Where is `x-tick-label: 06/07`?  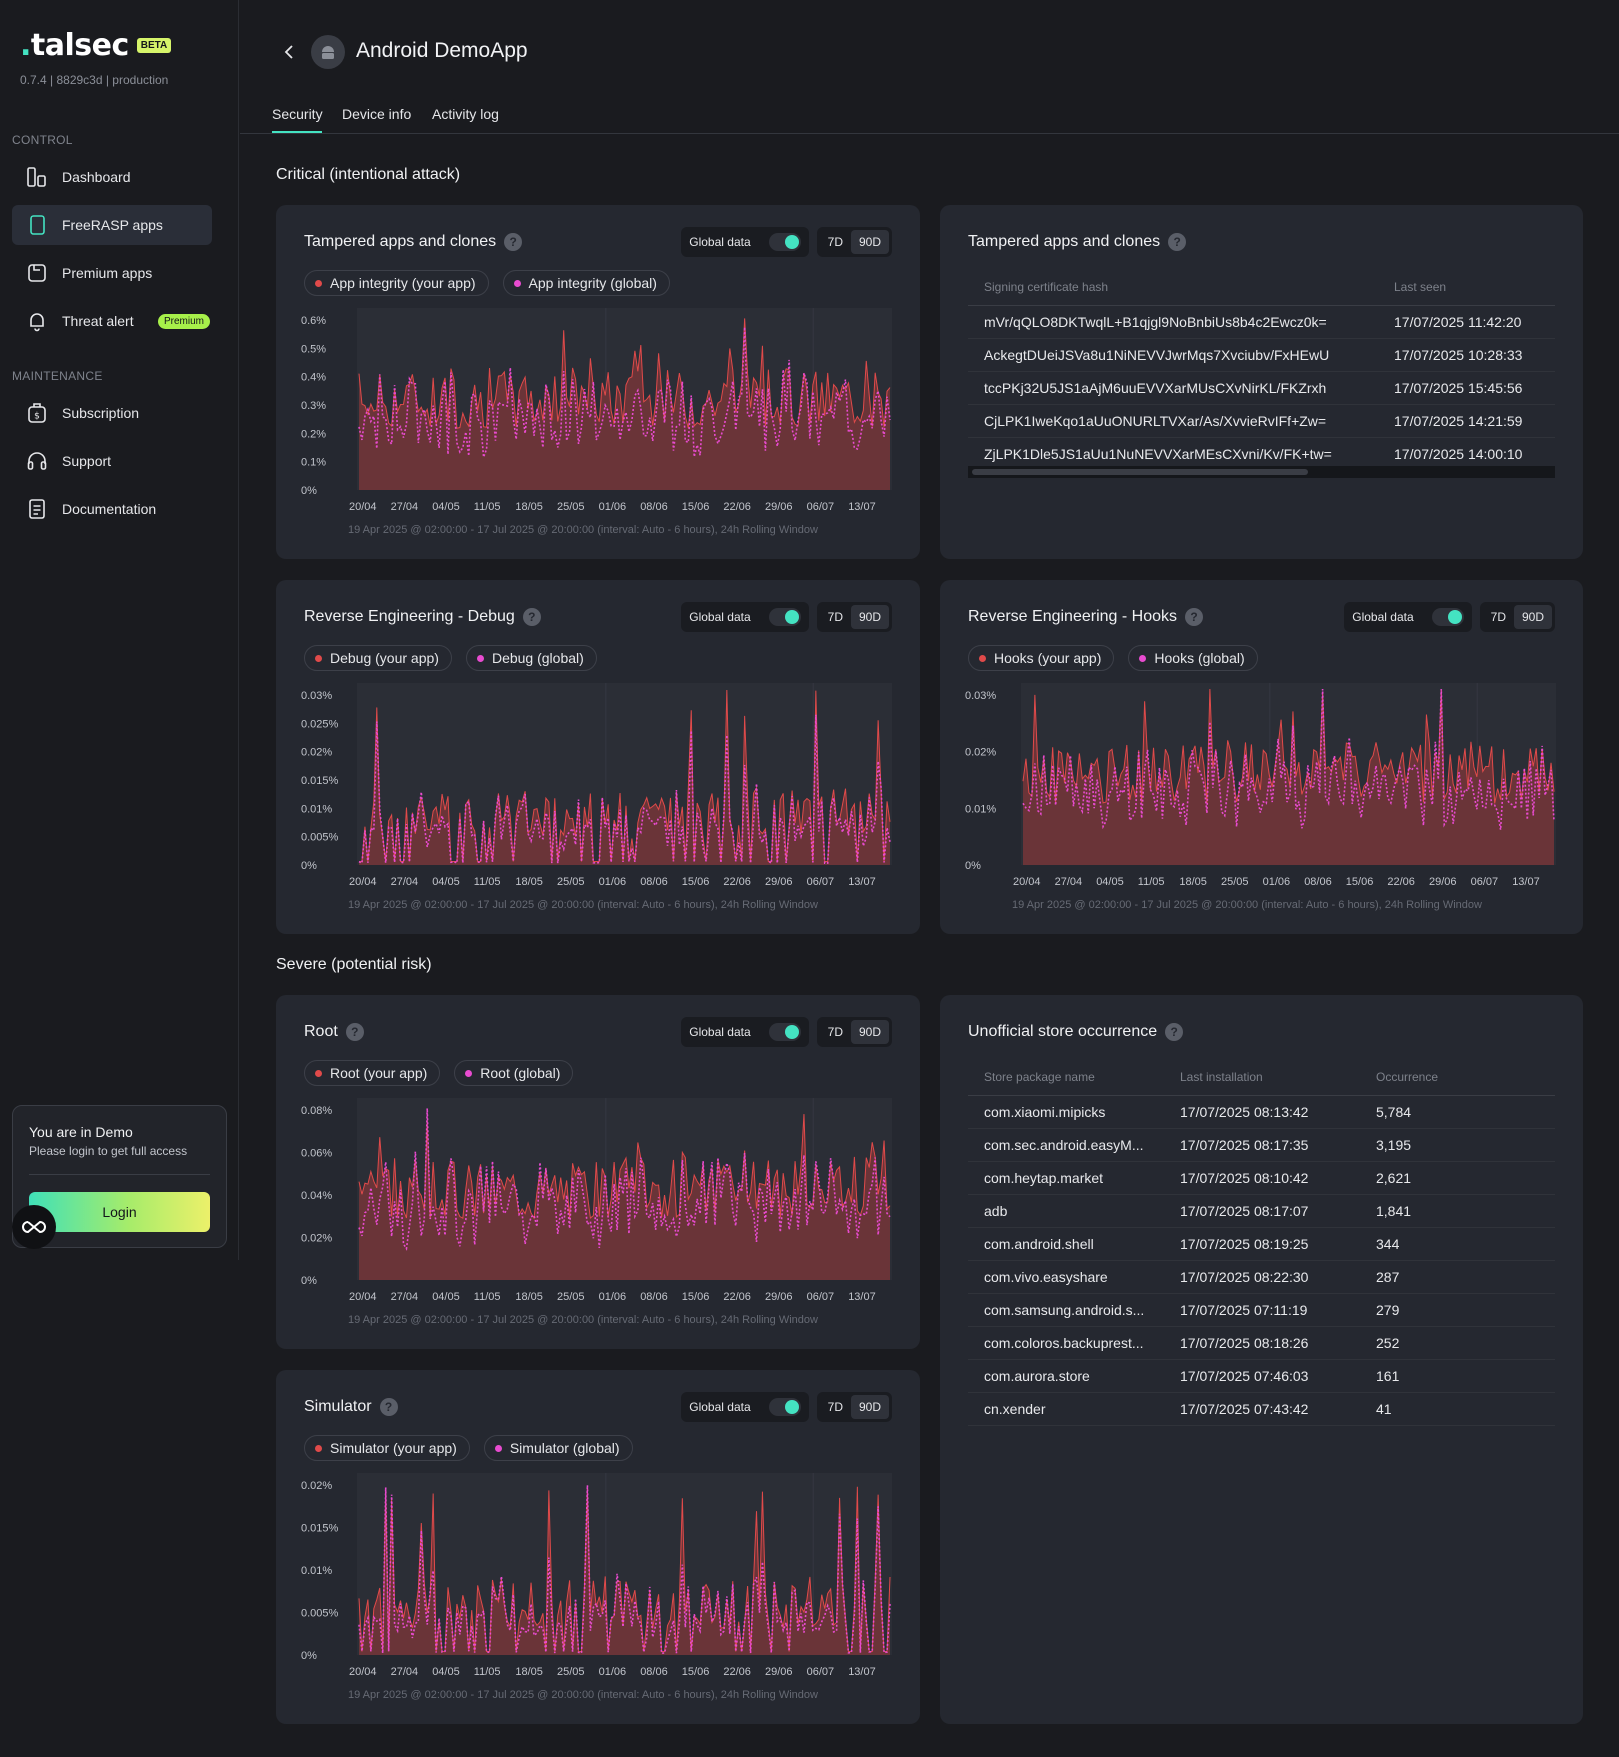 x-tick-label: 06/07 is located at coordinates (821, 882).